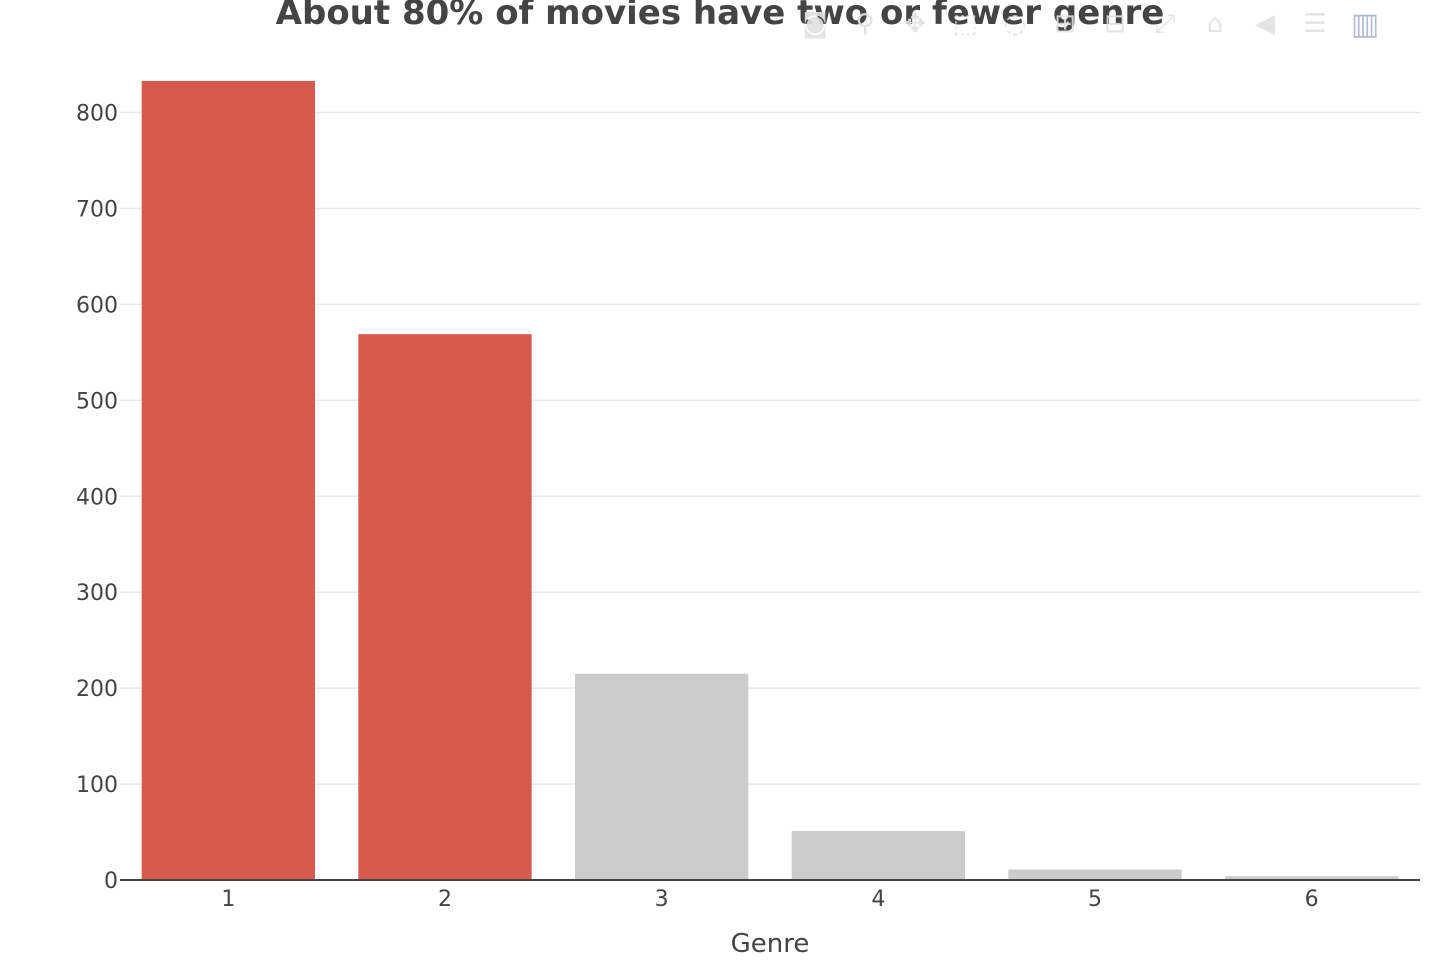 Image resolution: width=1436 pixels, height=961 pixels. What do you see at coordinates (865, 24) in the screenshot?
I see `zoom-icon: ⚲` at bounding box center [865, 24].